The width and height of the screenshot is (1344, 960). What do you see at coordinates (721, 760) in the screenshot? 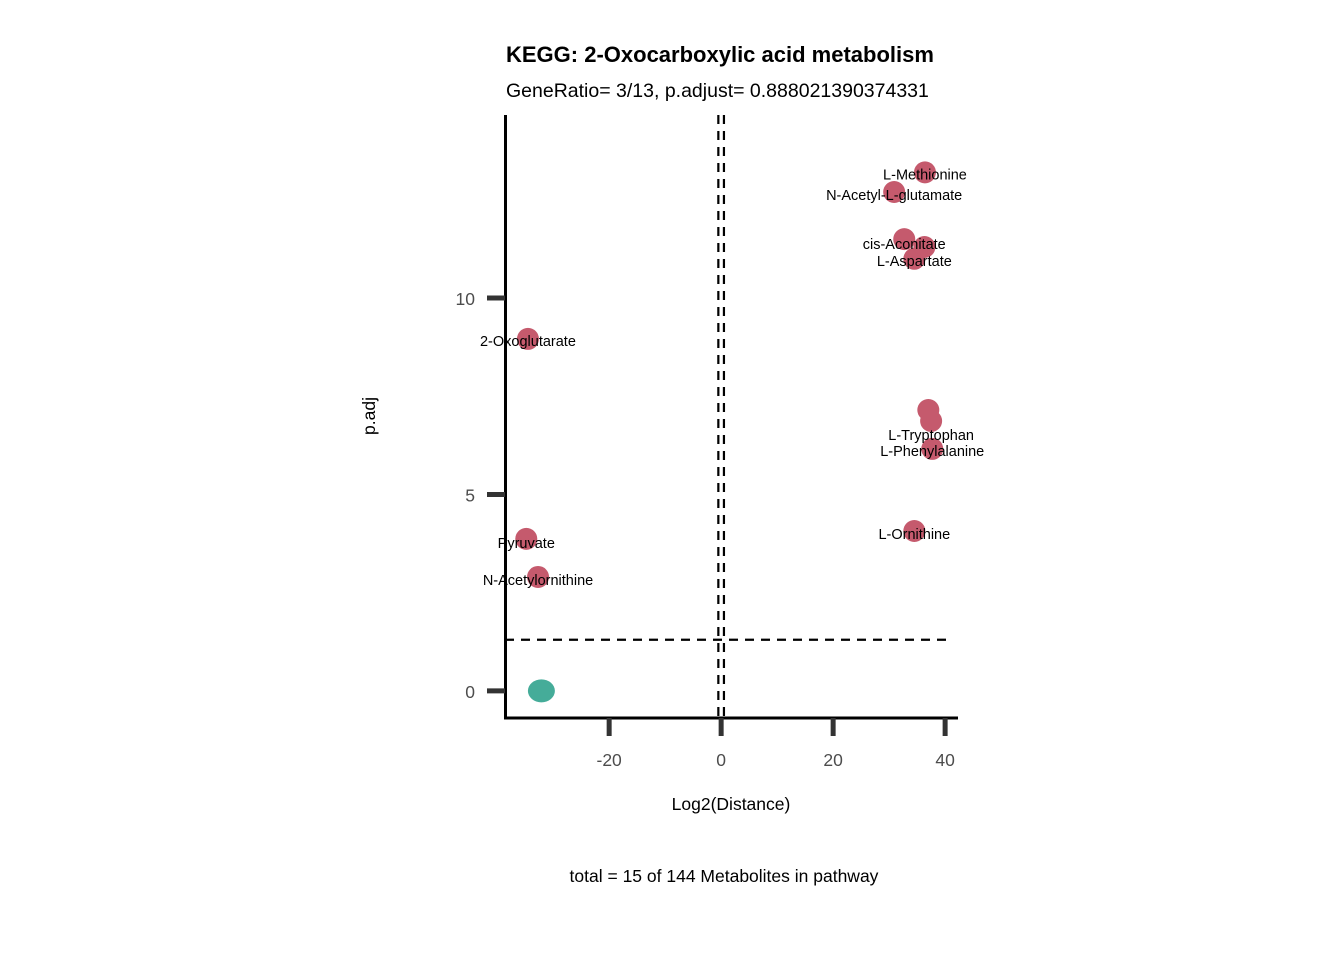
I see `x-tick-label: 0` at bounding box center [721, 760].